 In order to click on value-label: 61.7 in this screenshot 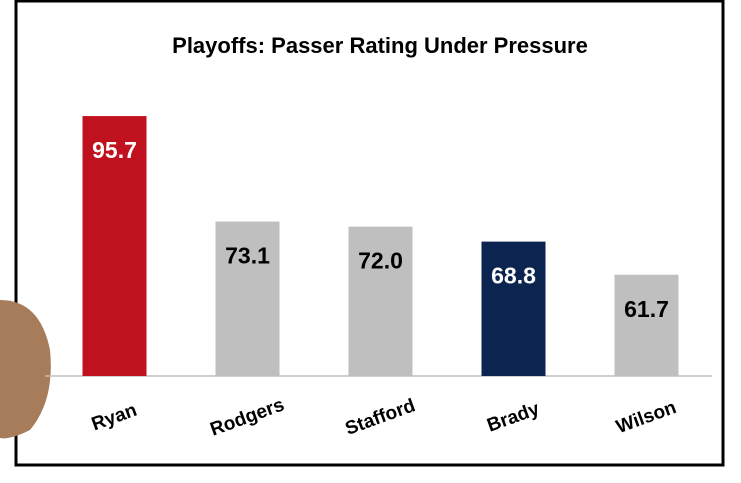, I will do `click(646, 309)`.